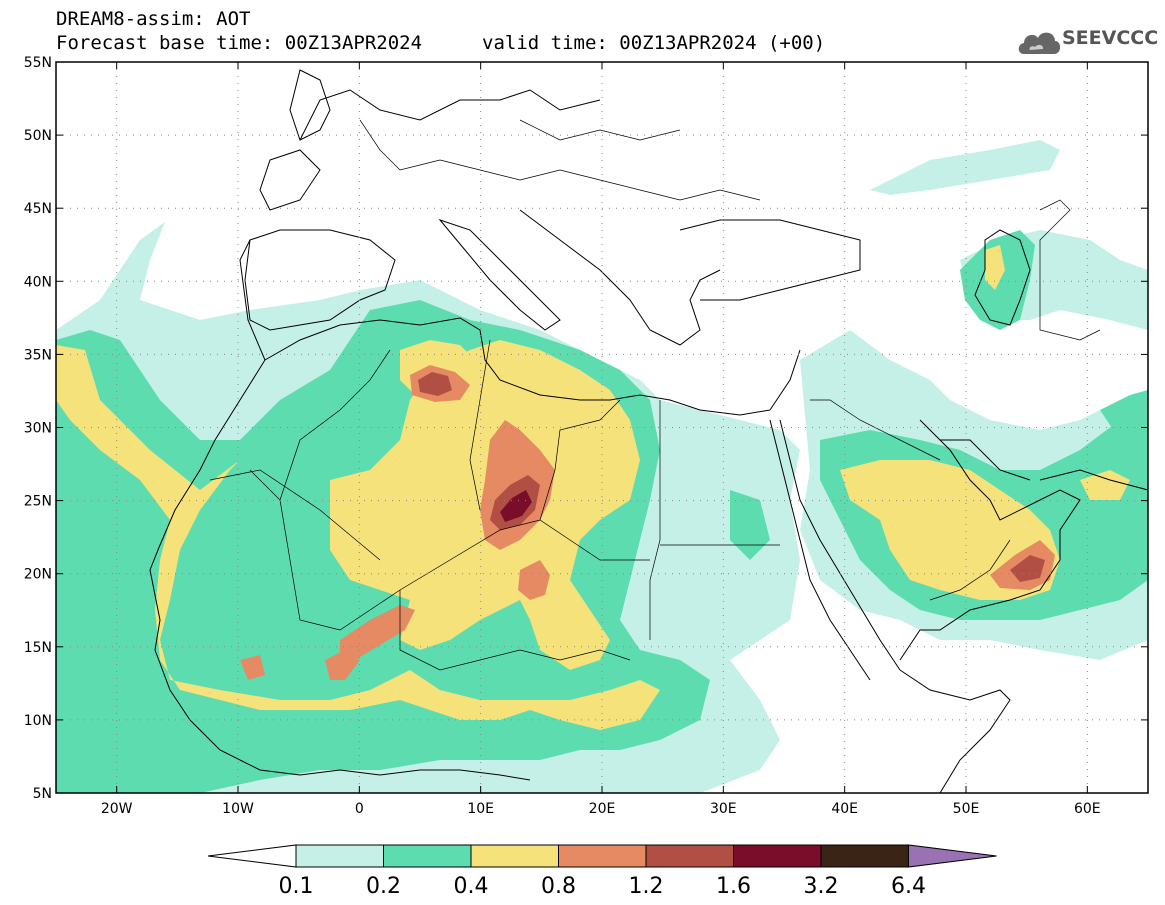 The width and height of the screenshot is (1165, 905). I want to click on lat-tick-label: 40N, so click(38, 282).